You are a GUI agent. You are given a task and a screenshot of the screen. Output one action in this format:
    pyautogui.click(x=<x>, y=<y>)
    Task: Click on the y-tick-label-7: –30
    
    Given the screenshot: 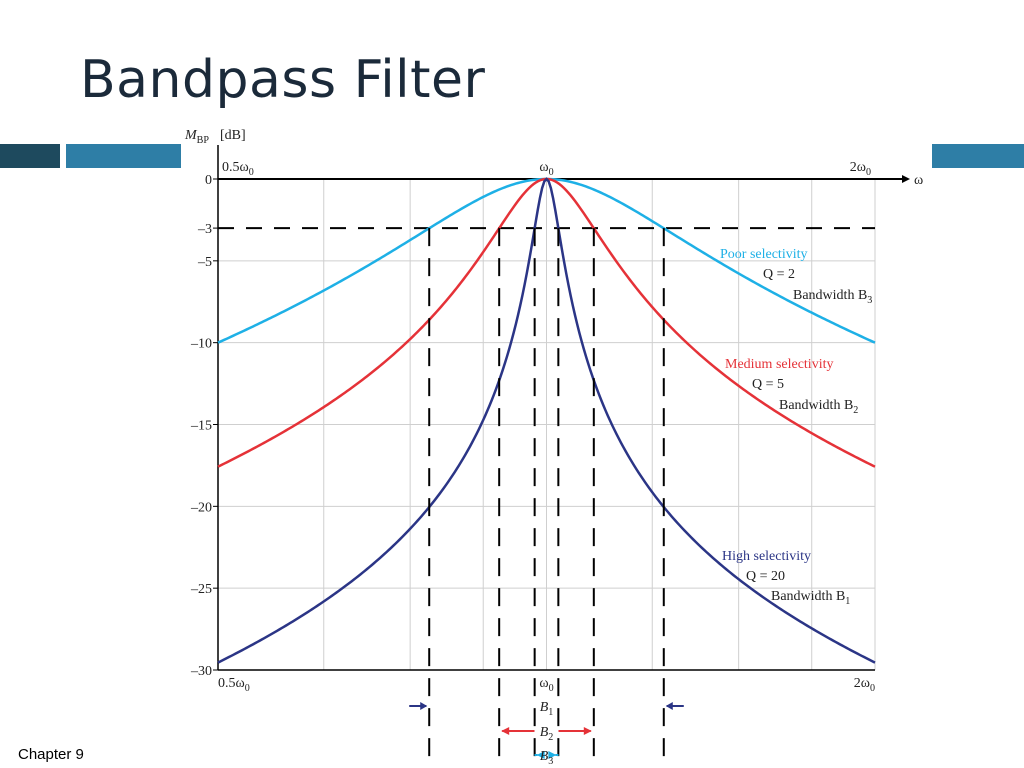 What is the action you would take?
    pyautogui.click(x=201, y=671)
    